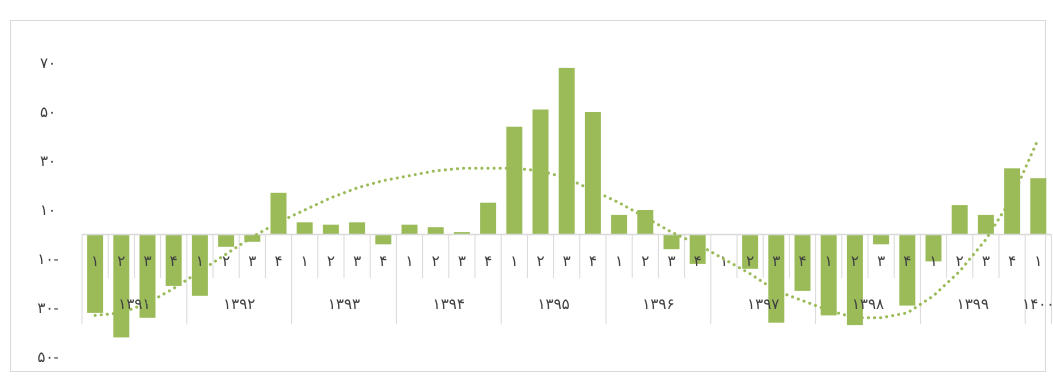 The image size is (1053, 379). What do you see at coordinates (48, 63) in the screenshot?
I see `y-tick-label: ۷۰` at bounding box center [48, 63].